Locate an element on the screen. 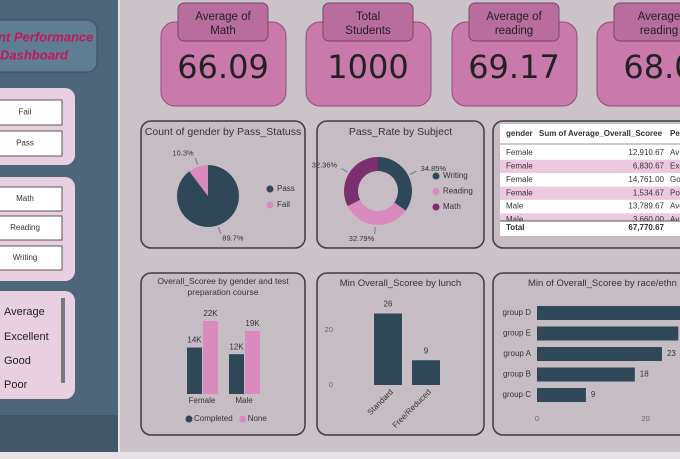 Image resolution: width=680 pixels, height=459 pixels. table-cell: Go is located at coordinates (675, 179).